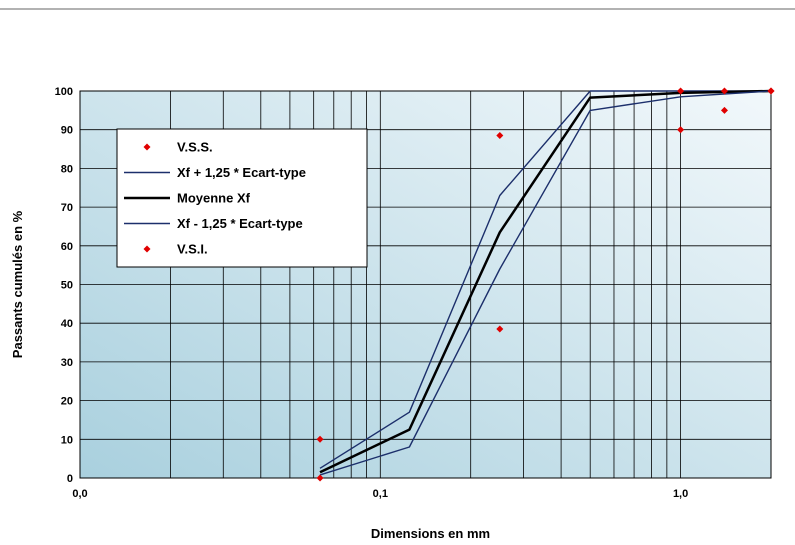 This screenshot has width=795, height=545. I want to click on y-tick-label: 50, so click(67, 286).